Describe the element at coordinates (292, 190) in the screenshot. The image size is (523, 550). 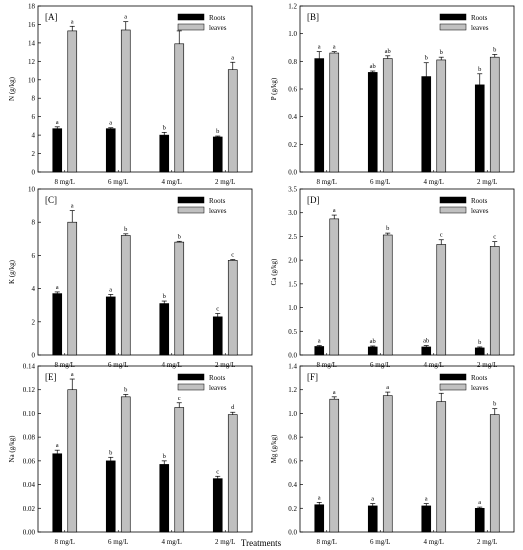
I see `y-tick-label: 3.5` at that location.